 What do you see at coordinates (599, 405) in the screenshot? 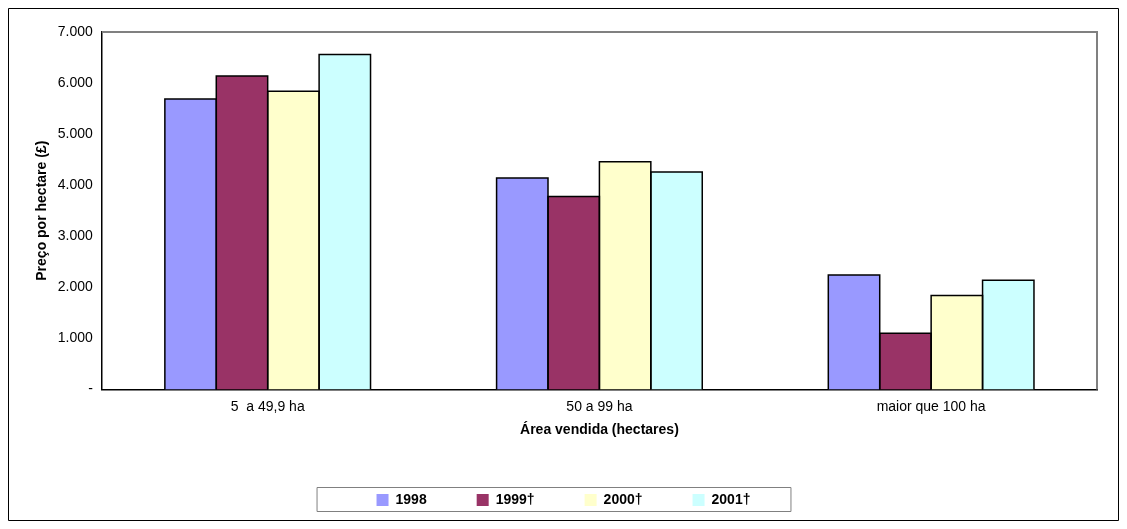
I see `x-tick-label: 50 a 99 ha` at bounding box center [599, 405].